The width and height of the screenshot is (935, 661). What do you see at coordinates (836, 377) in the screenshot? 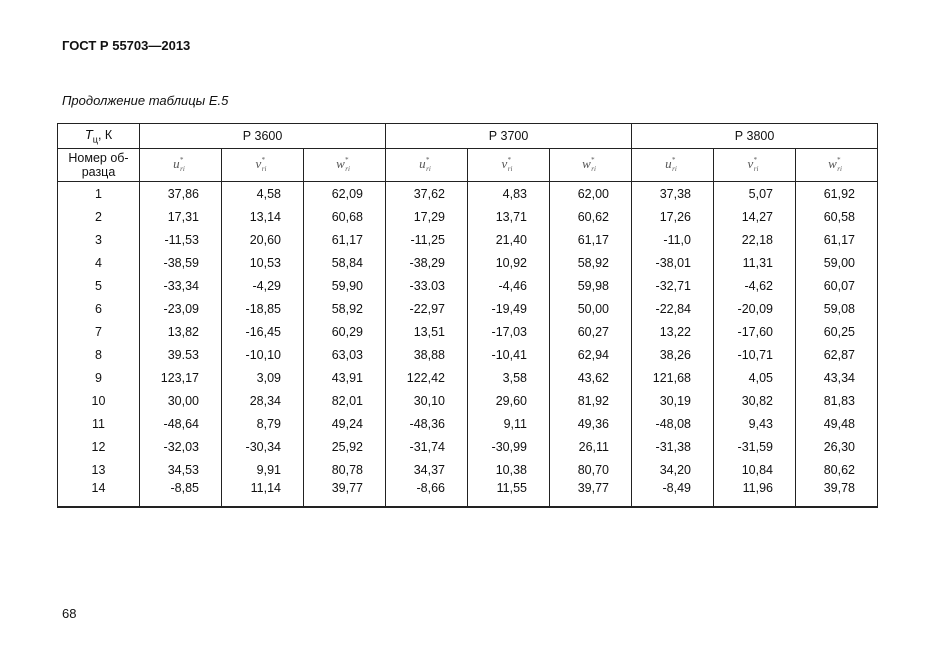
I see `value-cell: 43,34` at bounding box center [836, 377].